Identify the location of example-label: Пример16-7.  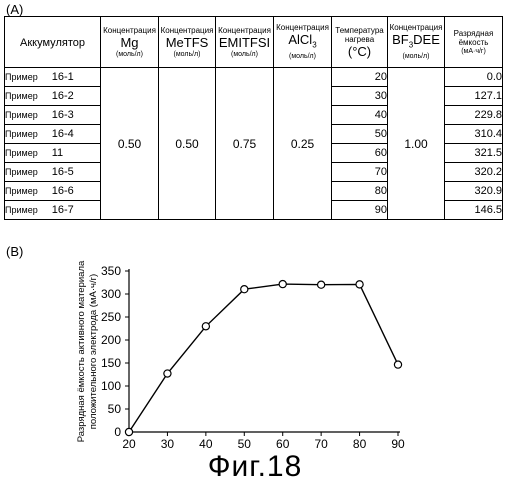
(53, 210).